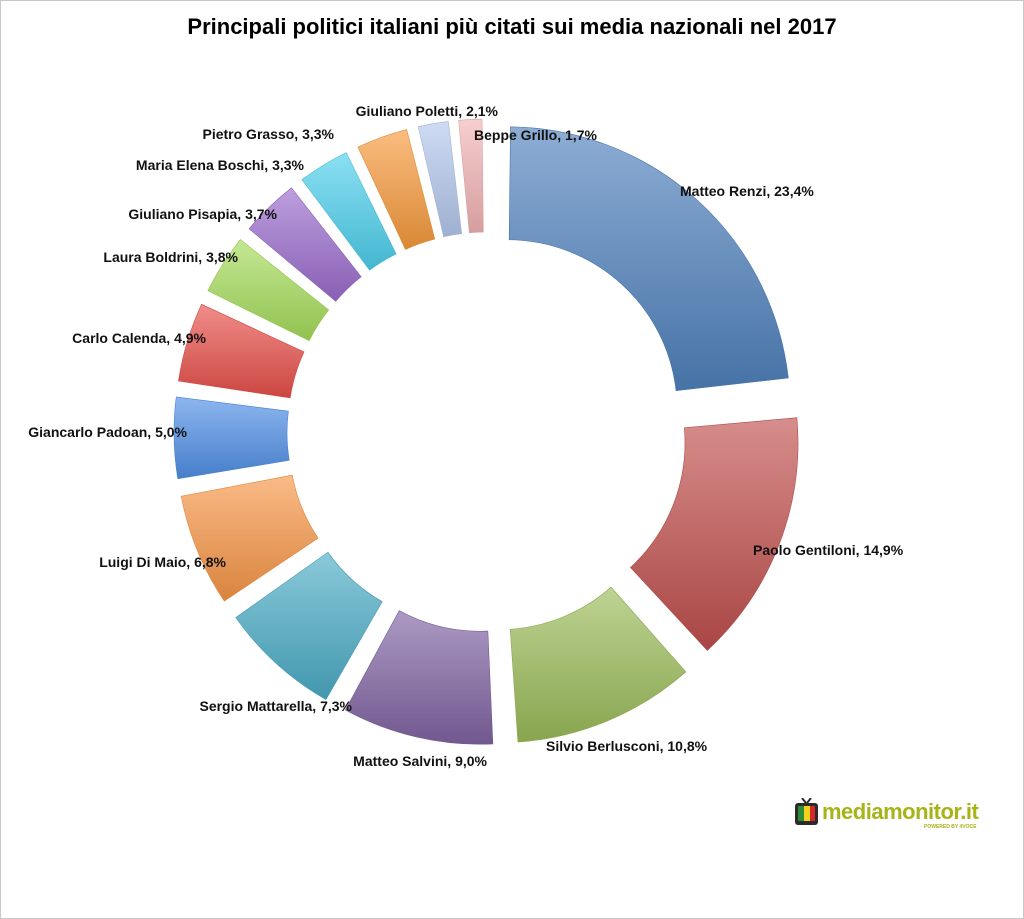 The image size is (1024, 919). I want to click on slice-matteo-renzi, so click(648, 258).